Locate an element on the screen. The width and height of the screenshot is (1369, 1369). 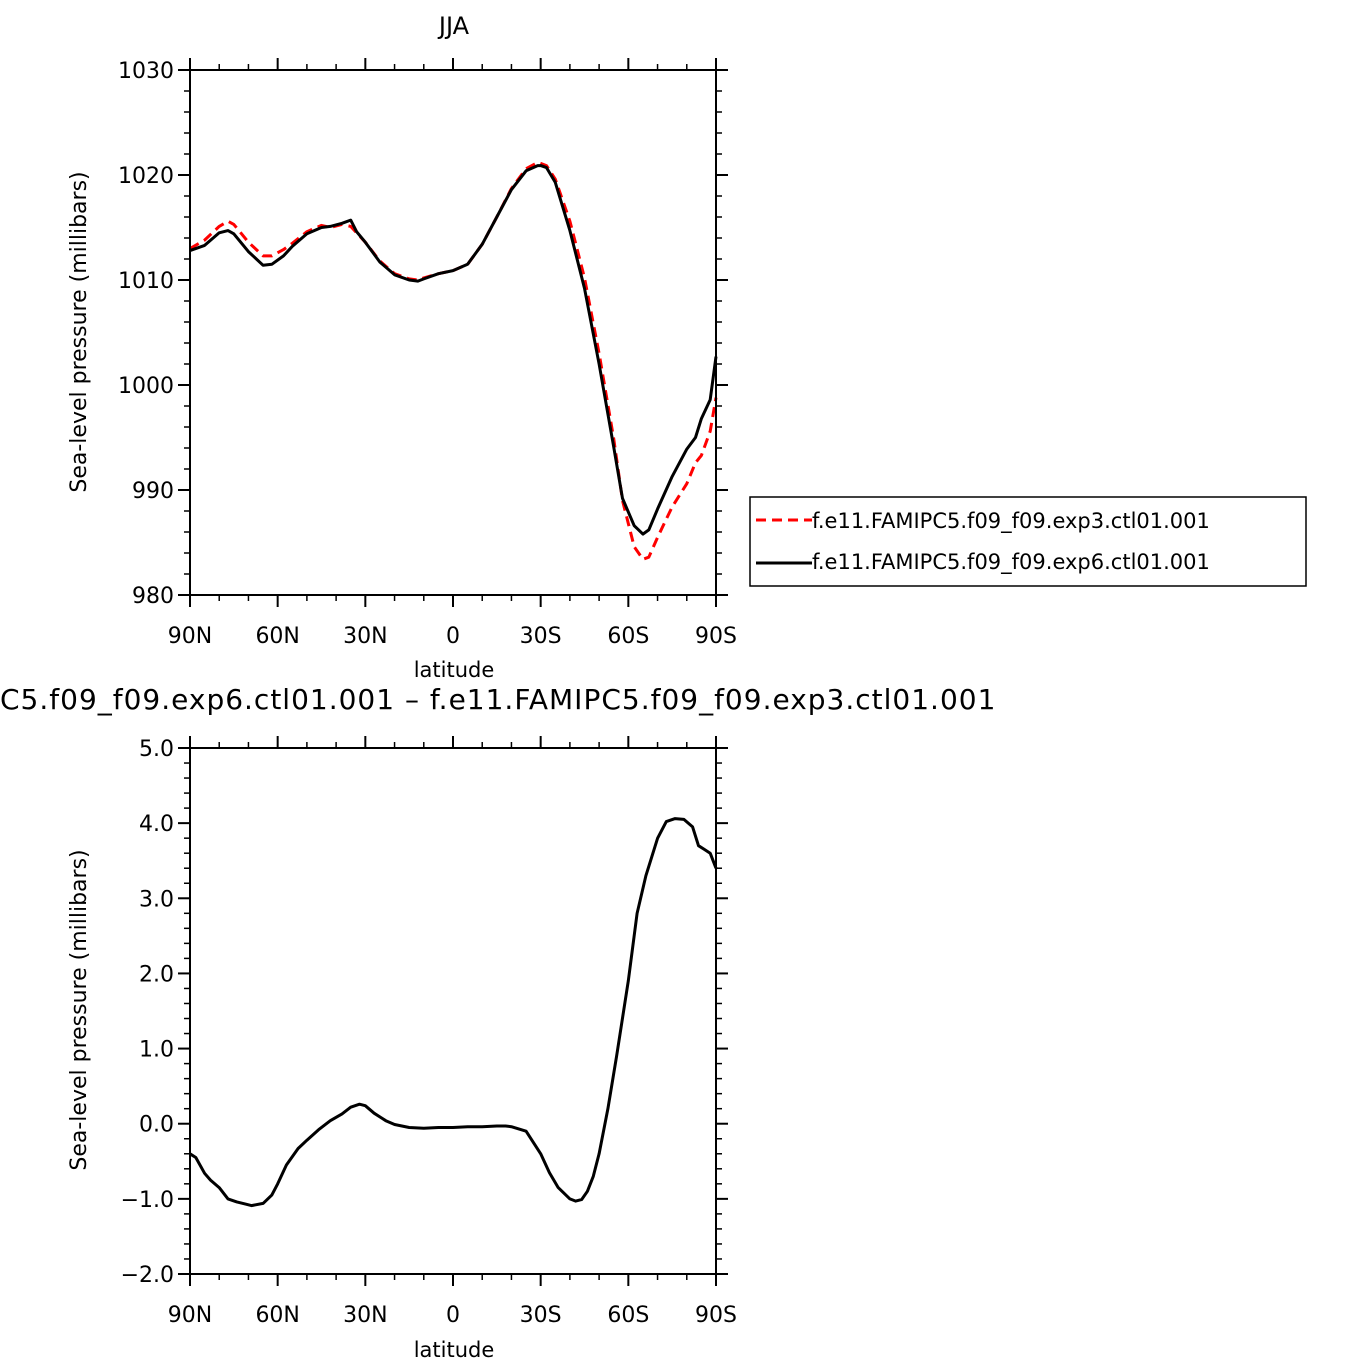
bottom-y-tick-label-0: −2.0 is located at coordinates (147, 1275).